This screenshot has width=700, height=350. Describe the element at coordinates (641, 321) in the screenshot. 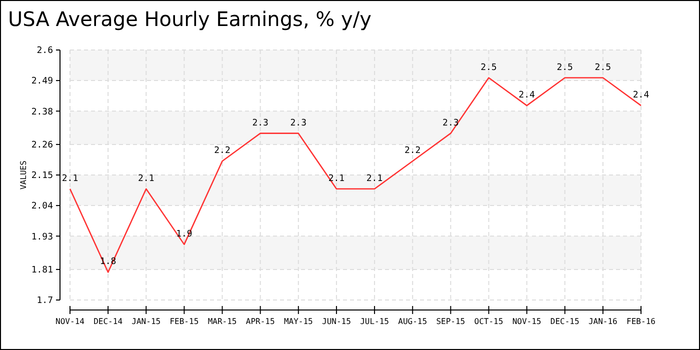

I see `x-tick-label: FEB-16` at that location.